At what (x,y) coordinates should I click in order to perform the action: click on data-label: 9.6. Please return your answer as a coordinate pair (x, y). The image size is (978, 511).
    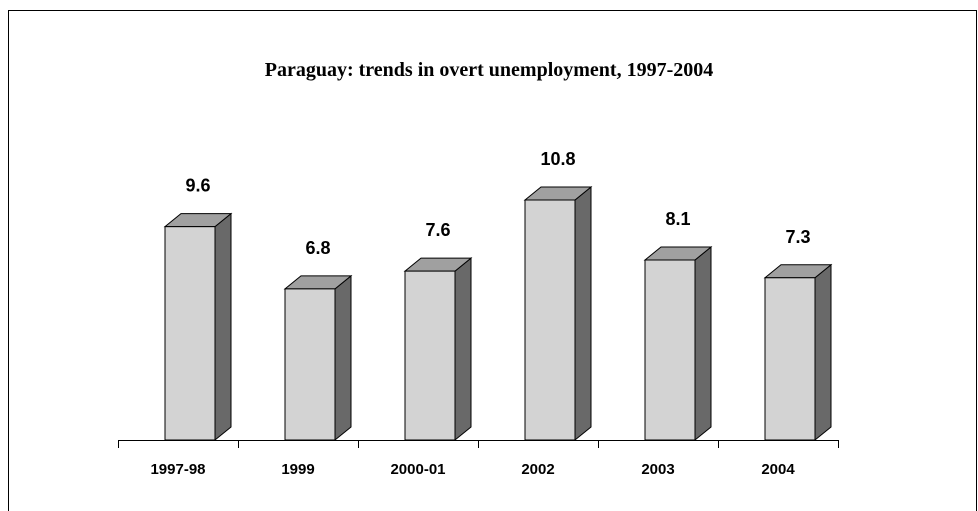
    Looking at the image, I should click on (197, 186).